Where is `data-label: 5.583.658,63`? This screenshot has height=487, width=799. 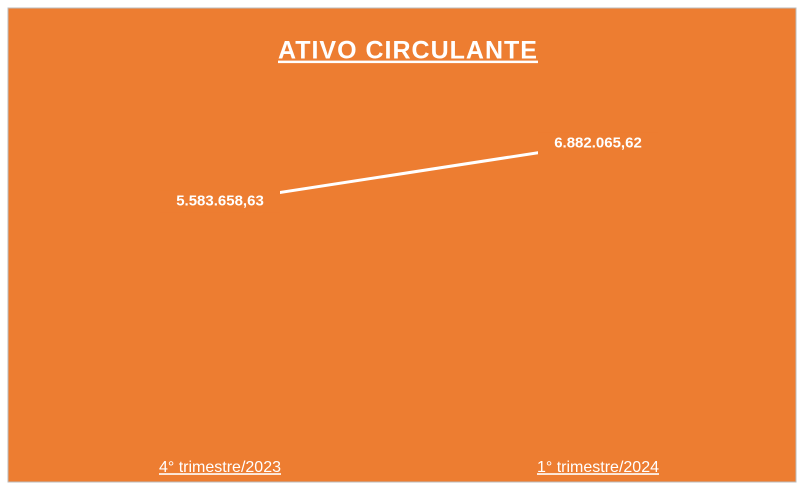
data-label: 5.583.658,63 is located at coordinates (220, 201).